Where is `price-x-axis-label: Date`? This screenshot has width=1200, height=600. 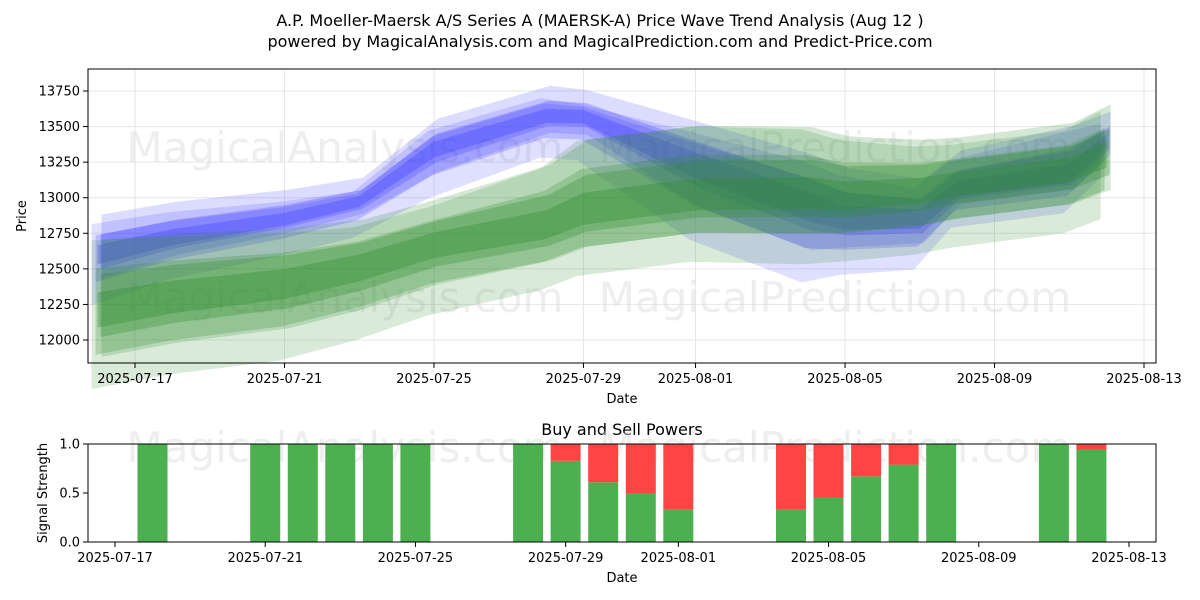
price-x-axis-label: Date is located at coordinates (621, 399).